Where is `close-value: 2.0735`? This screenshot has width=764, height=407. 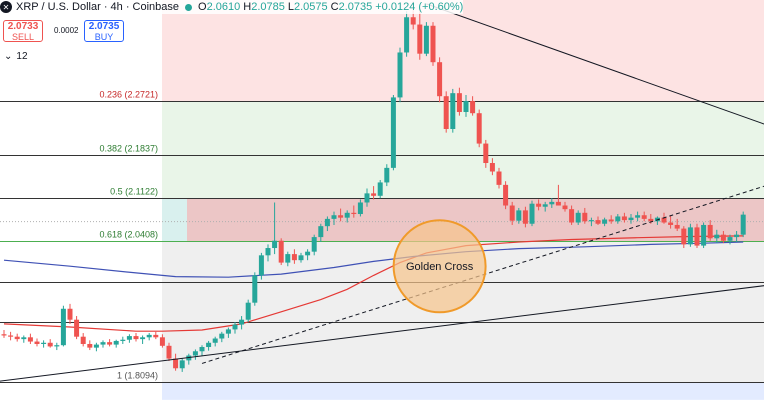 close-value: 2.0735 is located at coordinates (355, 7).